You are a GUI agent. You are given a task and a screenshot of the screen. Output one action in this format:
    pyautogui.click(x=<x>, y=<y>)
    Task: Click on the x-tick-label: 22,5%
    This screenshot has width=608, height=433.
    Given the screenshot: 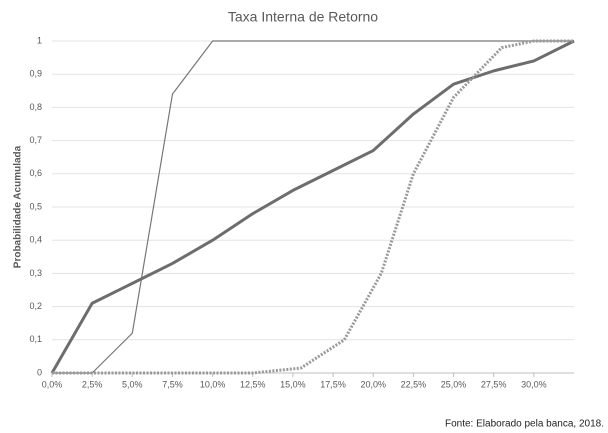 What is the action you would take?
    pyautogui.click(x=414, y=384)
    